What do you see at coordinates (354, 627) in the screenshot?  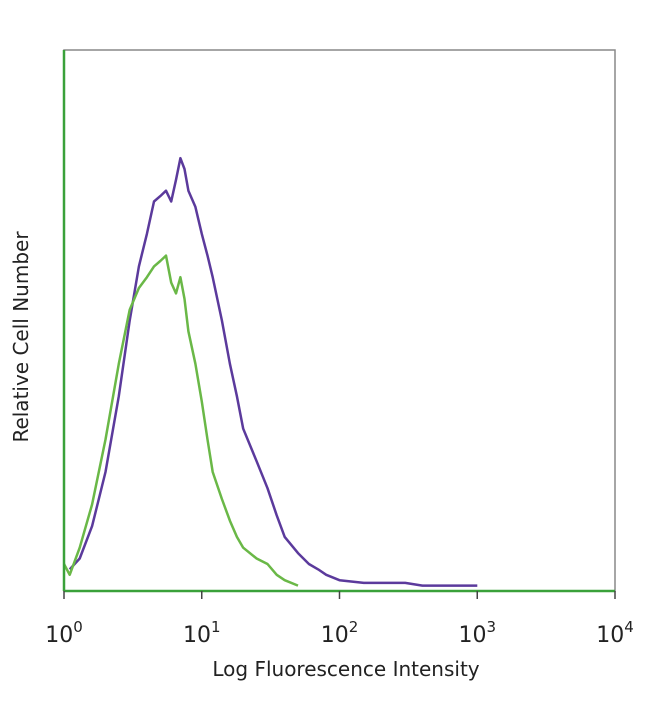 I see `x-tick-exponent: 2` at bounding box center [354, 627].